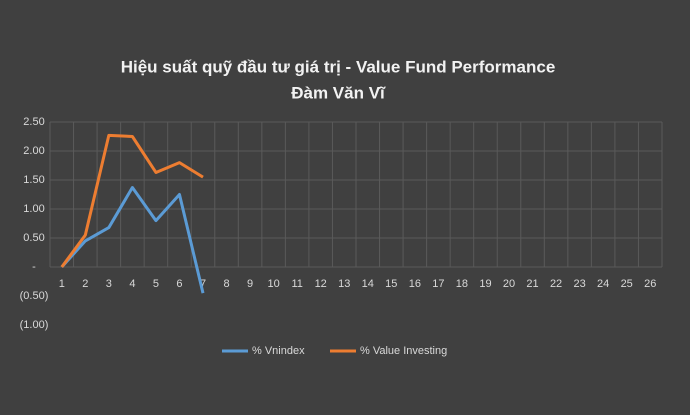  Describe the element at coordinates (62, 284) in the screenshot. I see `x-tick-label: 1` at that location.